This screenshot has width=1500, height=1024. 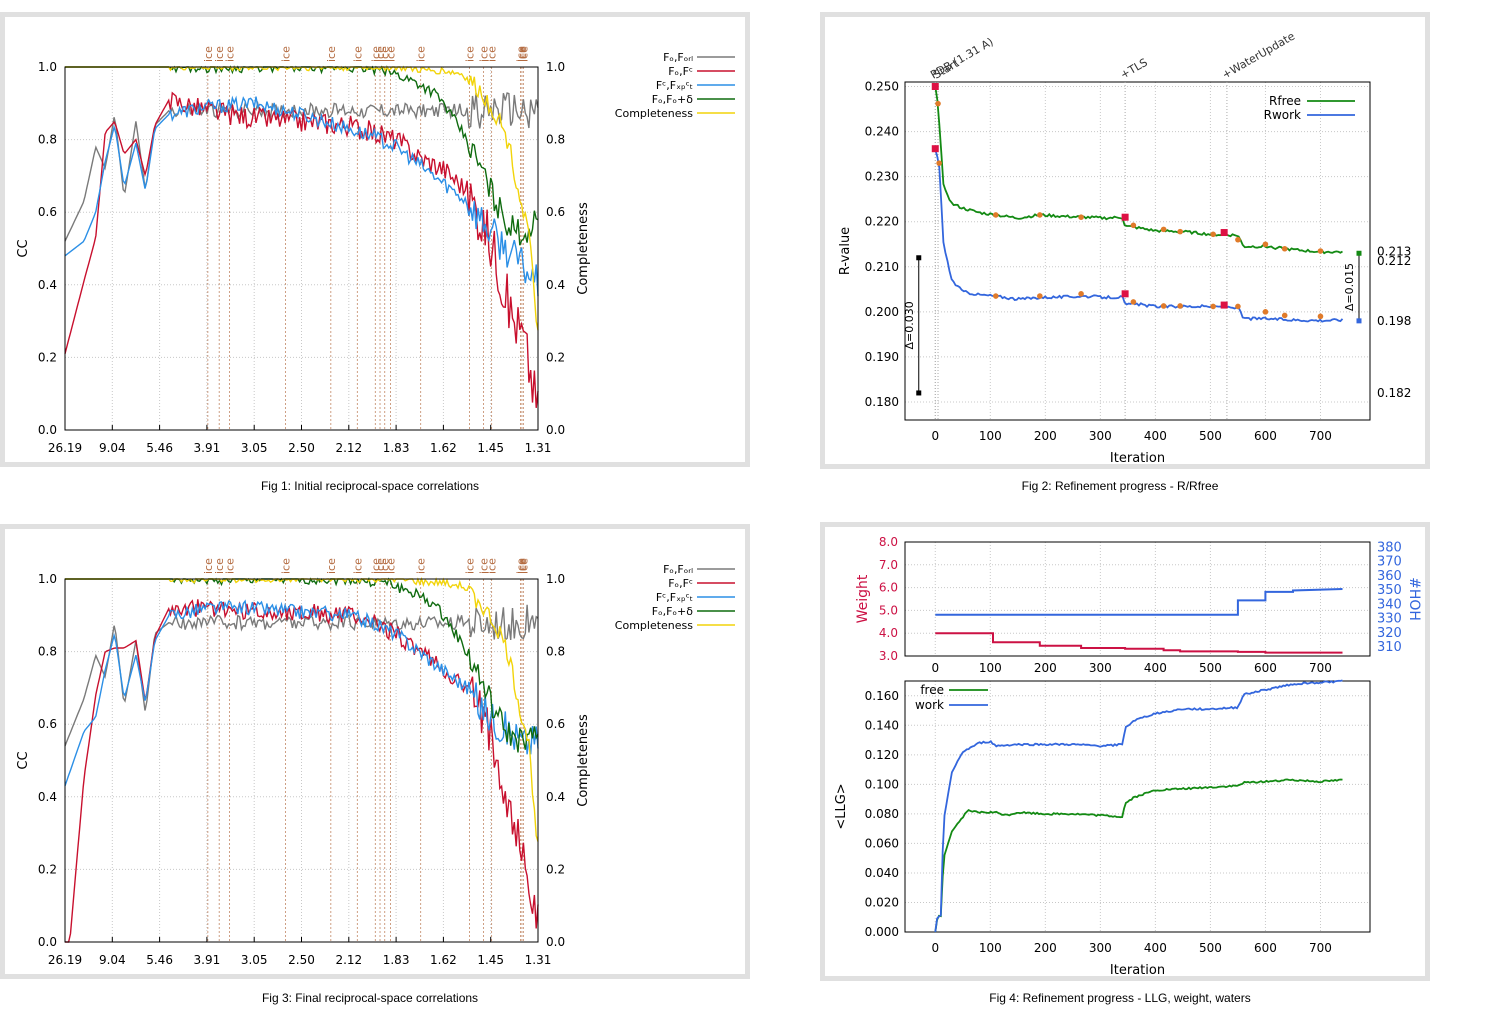 I want to click on x-tick-label: 1.45, so click(x=490, y=960).